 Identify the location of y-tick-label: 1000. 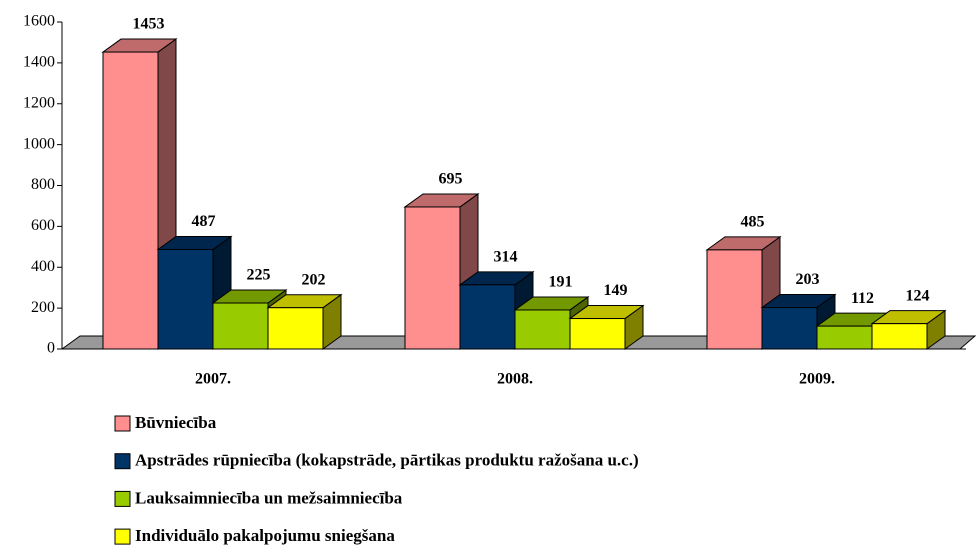
(39, 143).